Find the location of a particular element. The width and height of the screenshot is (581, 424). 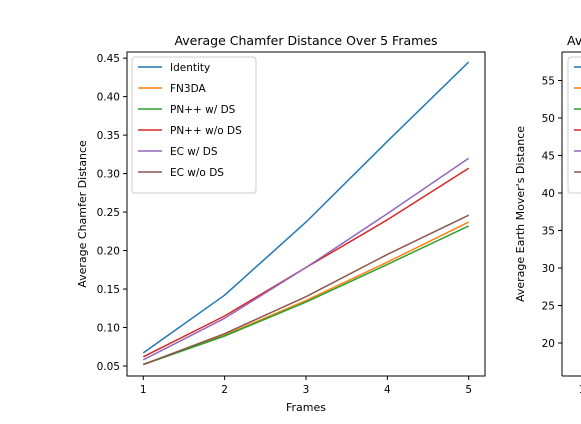

y-tick-label: 0.10 is located at coordinates (108, 329).